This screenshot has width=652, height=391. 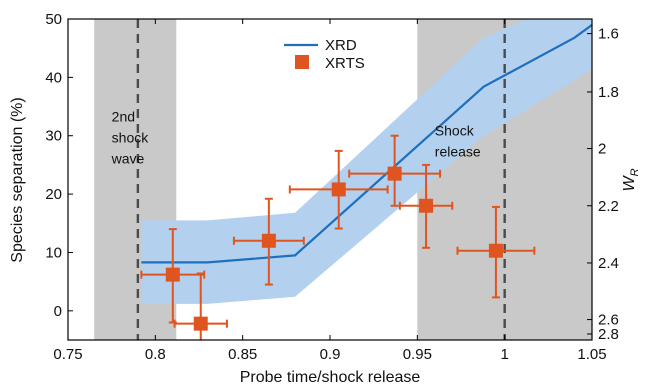 What do you see at coordinates (330, 377) in the screenshot?
I see `x-axis-title: Probe time/shock release` at bounding box center [330, 377].